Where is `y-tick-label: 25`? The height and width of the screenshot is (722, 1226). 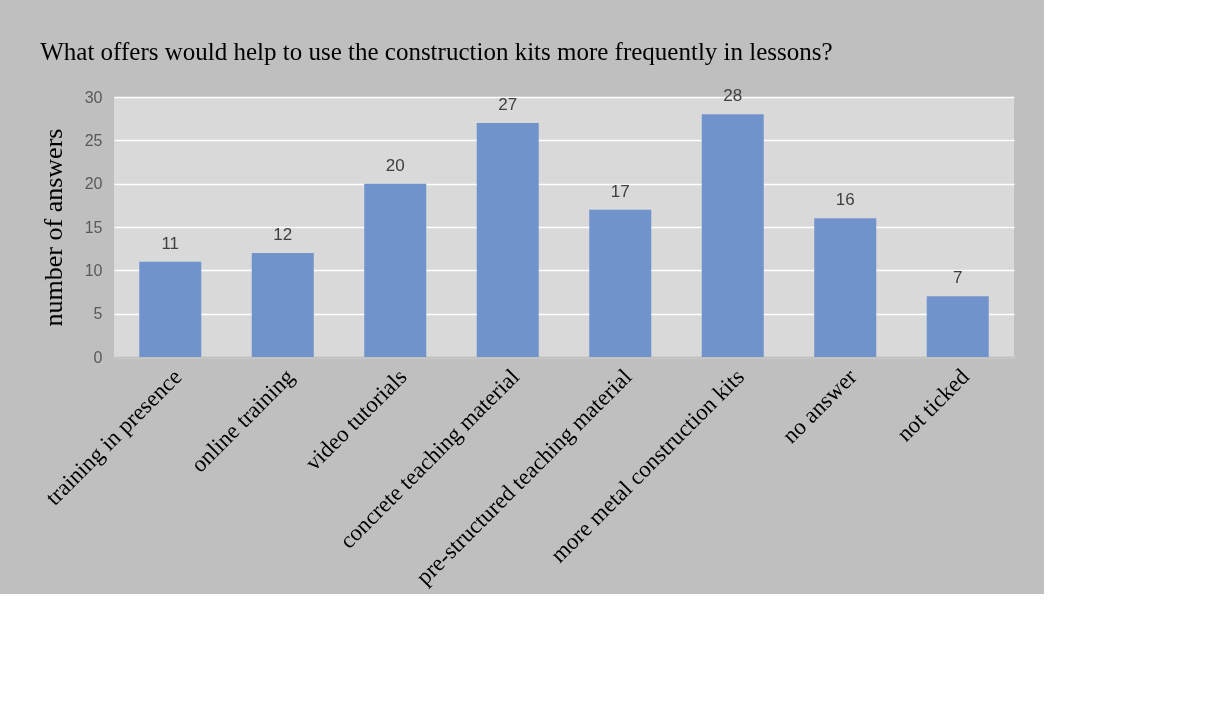 y-tick-label: 25 is located at coordinates (93, 140).